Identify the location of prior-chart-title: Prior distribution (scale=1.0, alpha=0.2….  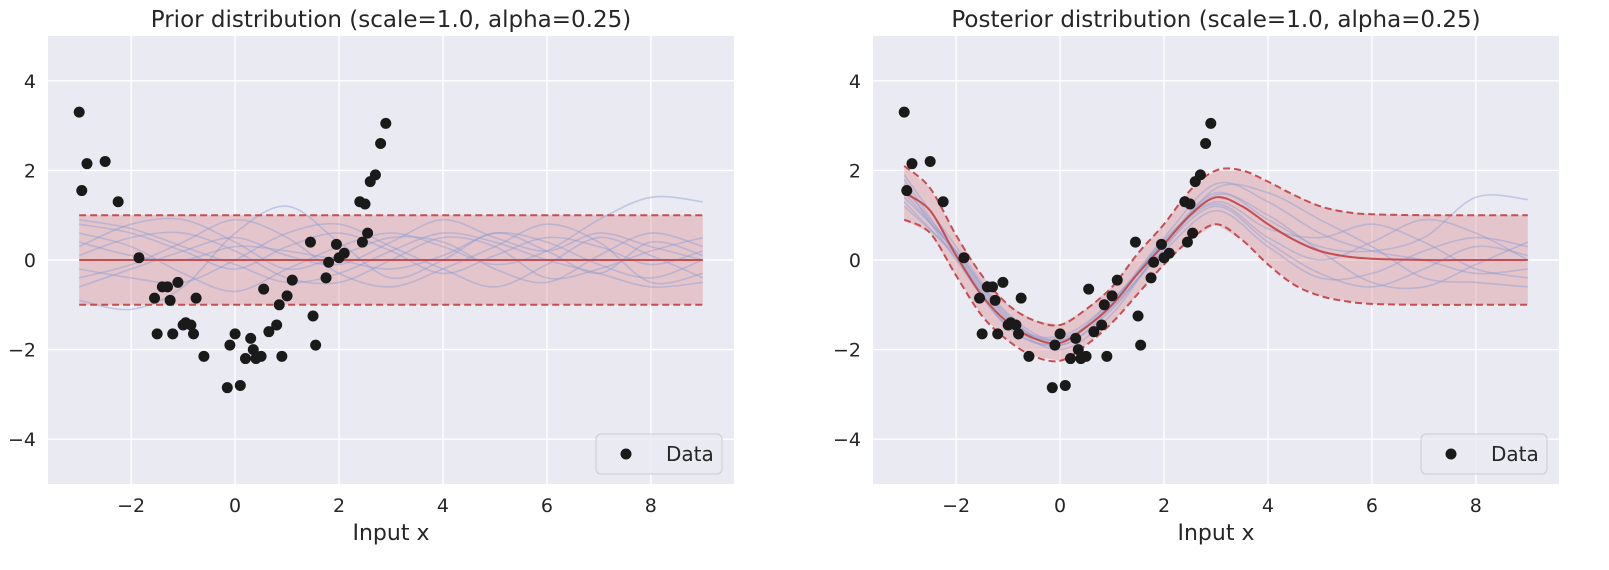
(391, 20).